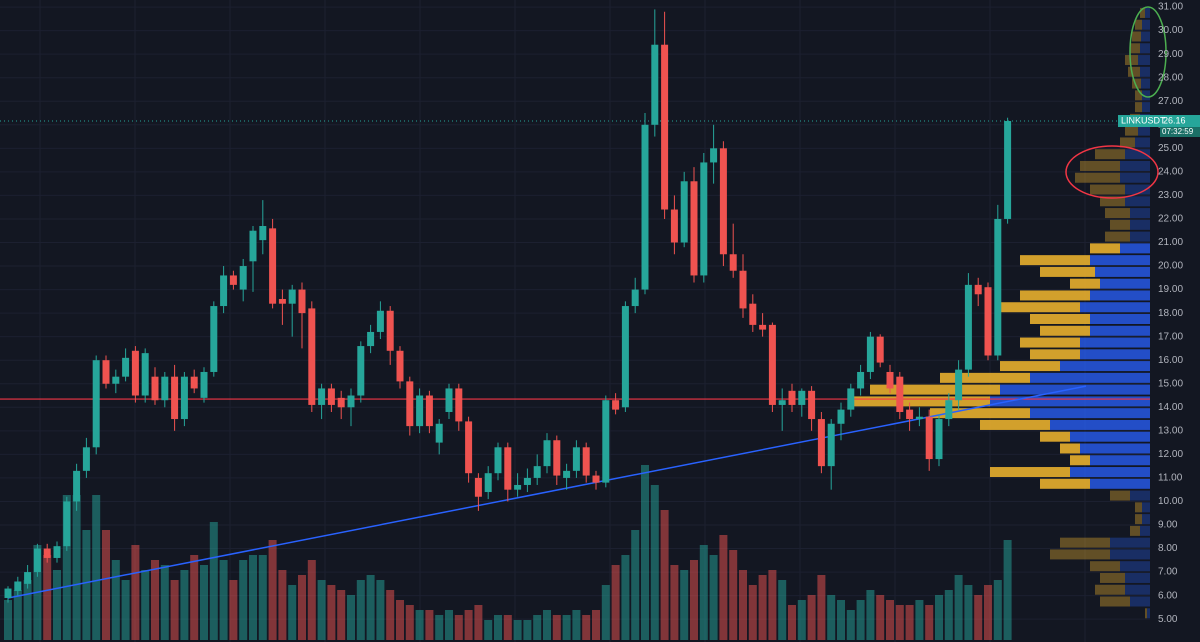 This screenshot has height=642, width=1200. What do you see at coordinates (1170, 101) in the screenshot?
I see `y-tick-label: 27.00` at bounding box center [1170, 101].